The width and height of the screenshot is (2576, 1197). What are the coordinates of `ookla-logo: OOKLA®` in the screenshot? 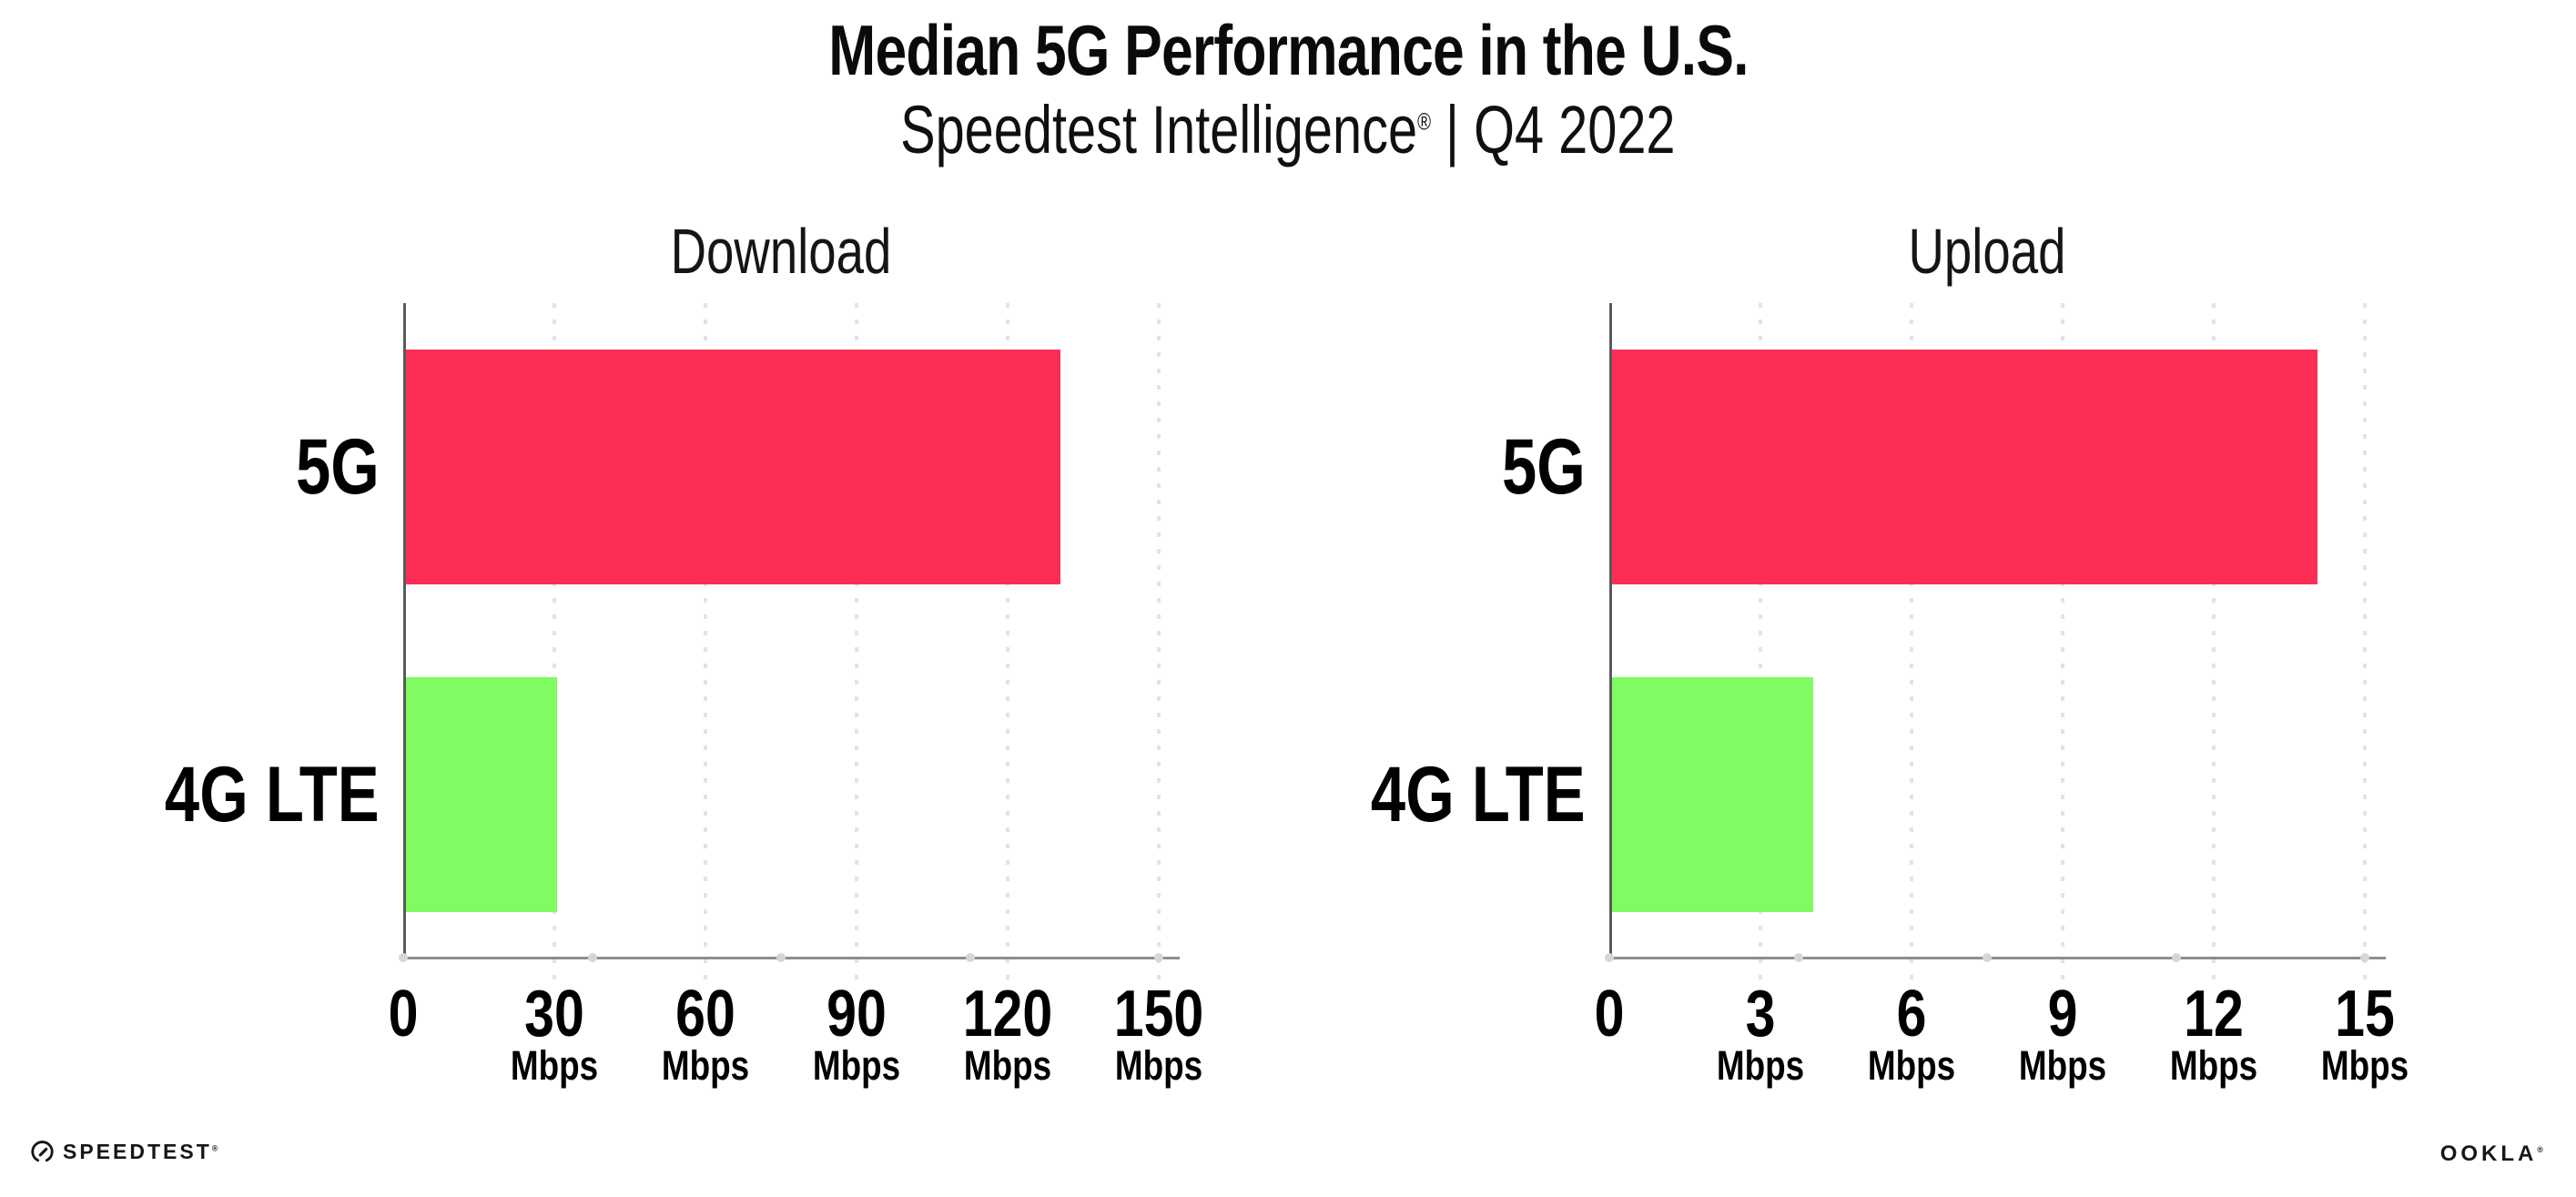 It's located at (2491, 1154).